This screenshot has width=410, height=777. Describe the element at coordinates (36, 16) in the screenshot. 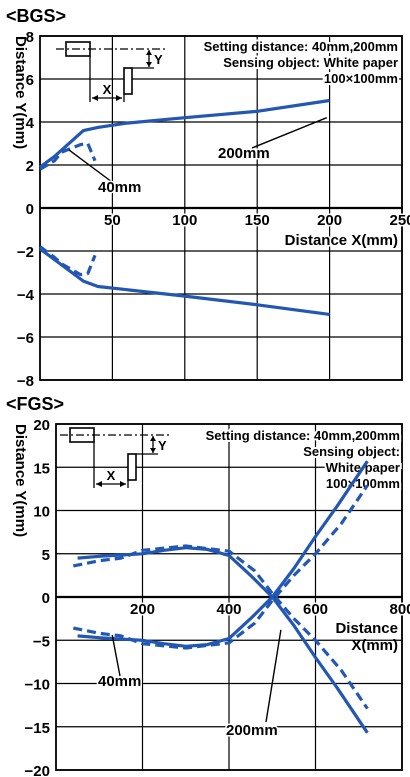

I see `chart-title-bgs: <BGS>` at that location.